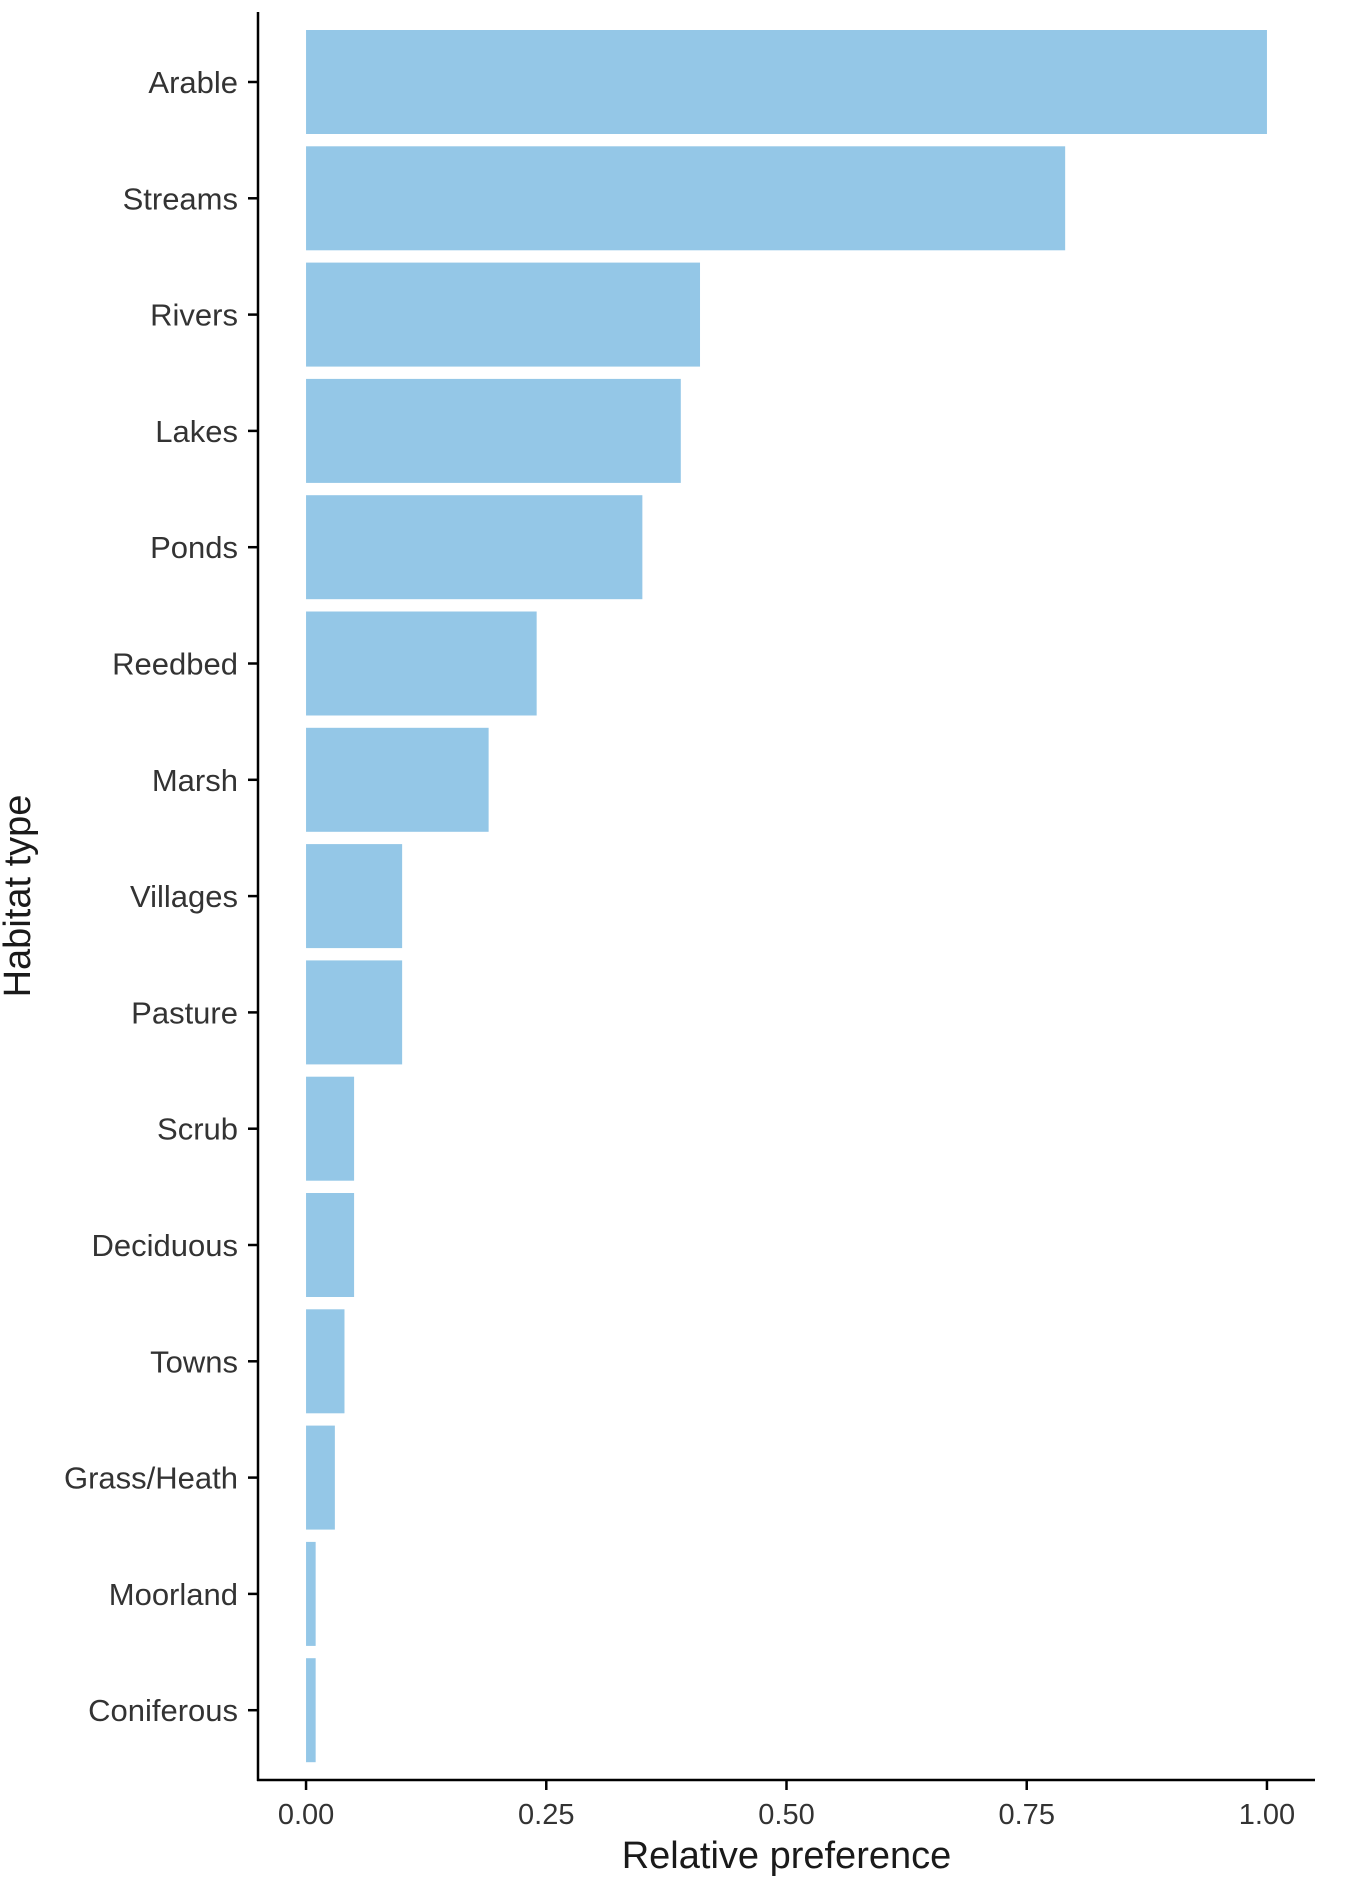 Image resolution: width=1358 pixels, height=1894 pixels. Describe the element at coordinates (787, 1856) in the screenshot. I see `x-axis-title: Relative preference` at that location.